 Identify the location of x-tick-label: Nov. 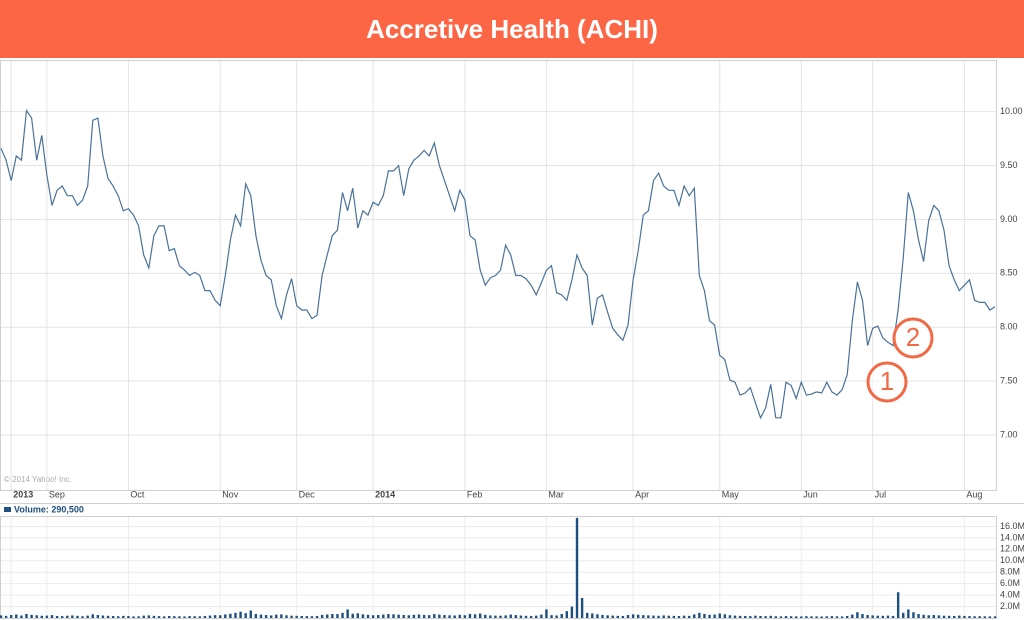
(230, 494).